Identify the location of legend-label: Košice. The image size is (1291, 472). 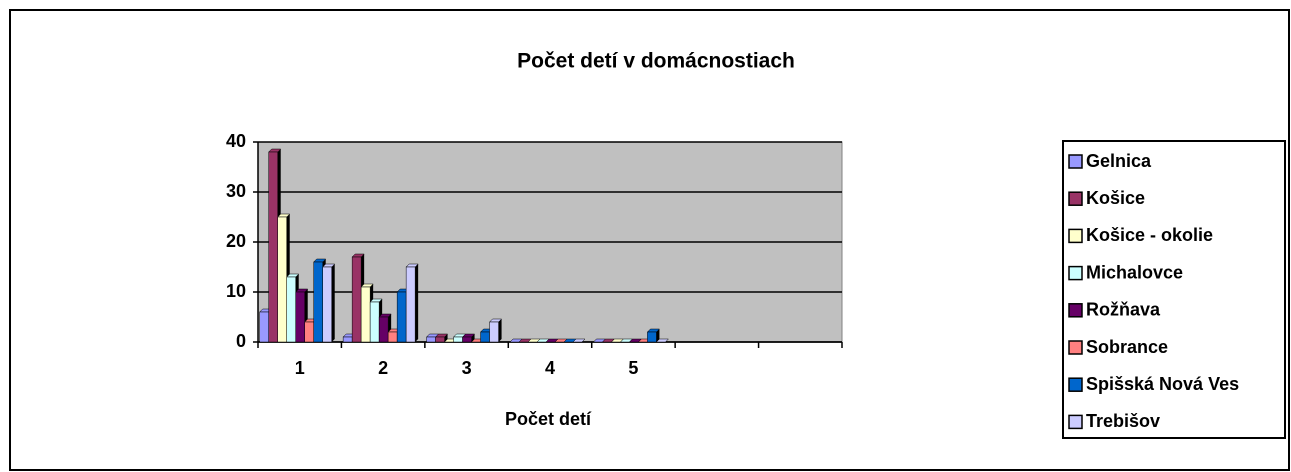
(1115, 198).